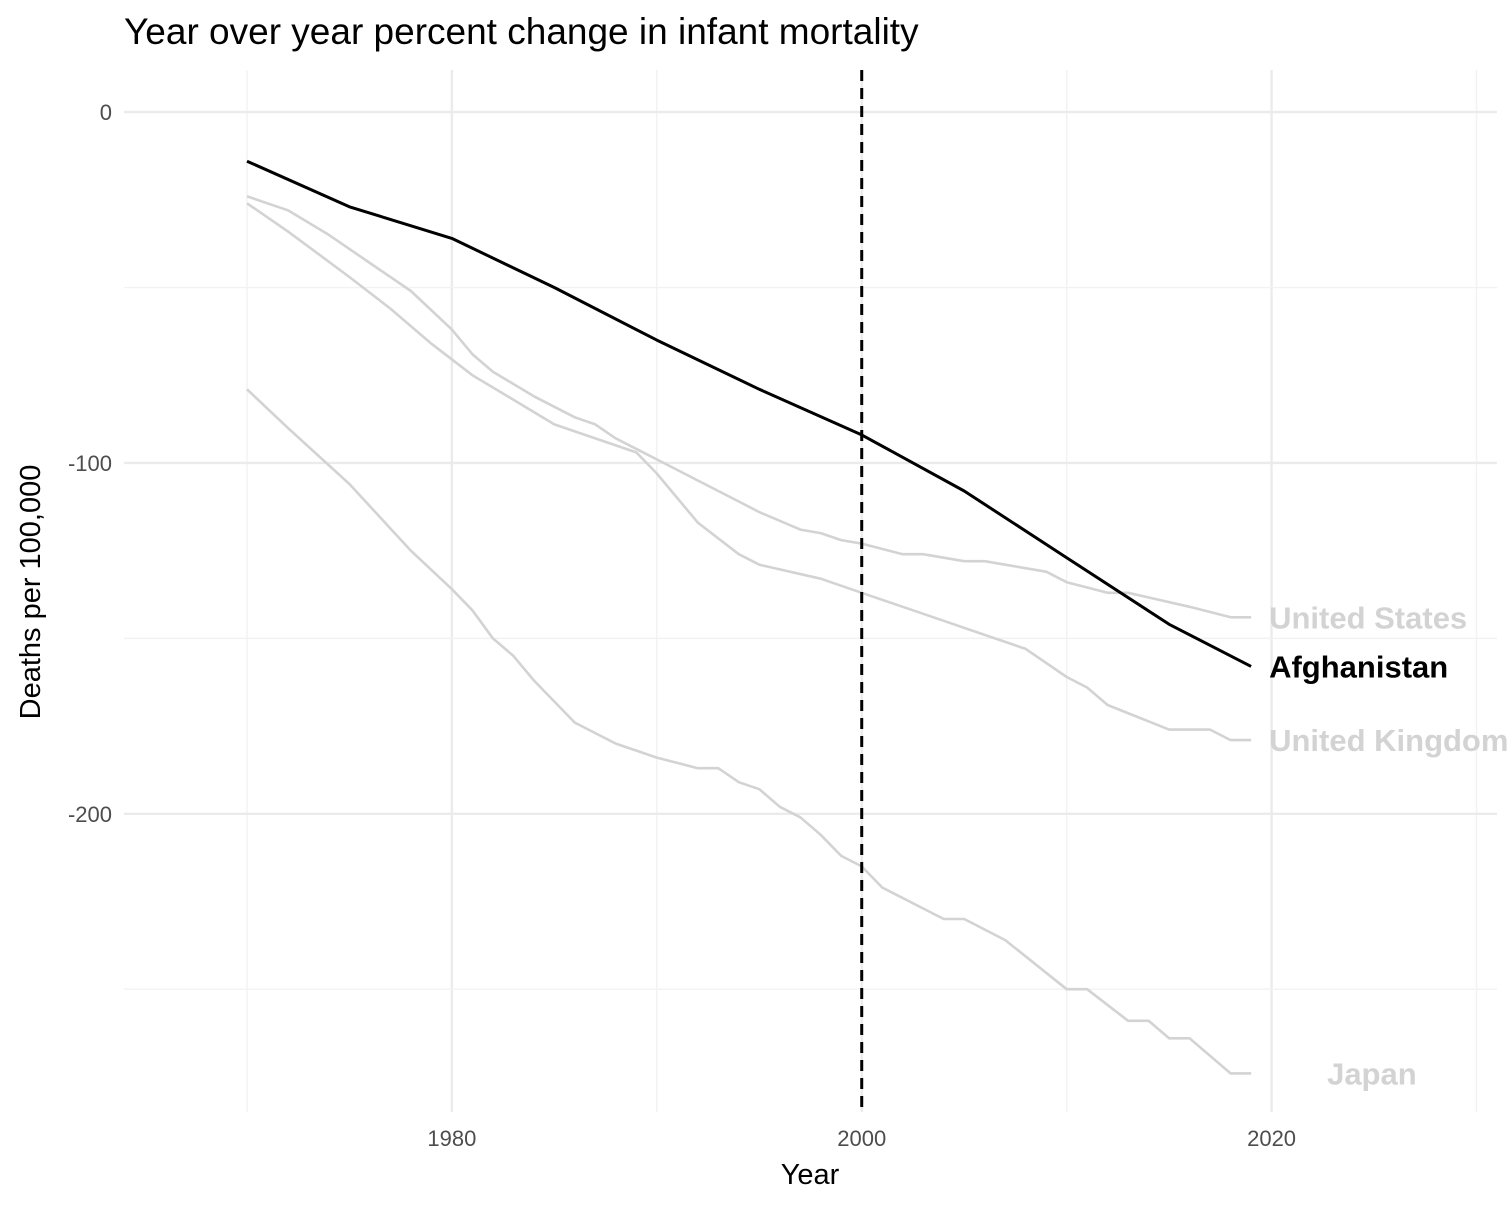 This screenshot has width=1512, height=1209. I want to click on y-axis-title: Deaths per 100,000, so click(31, 592).